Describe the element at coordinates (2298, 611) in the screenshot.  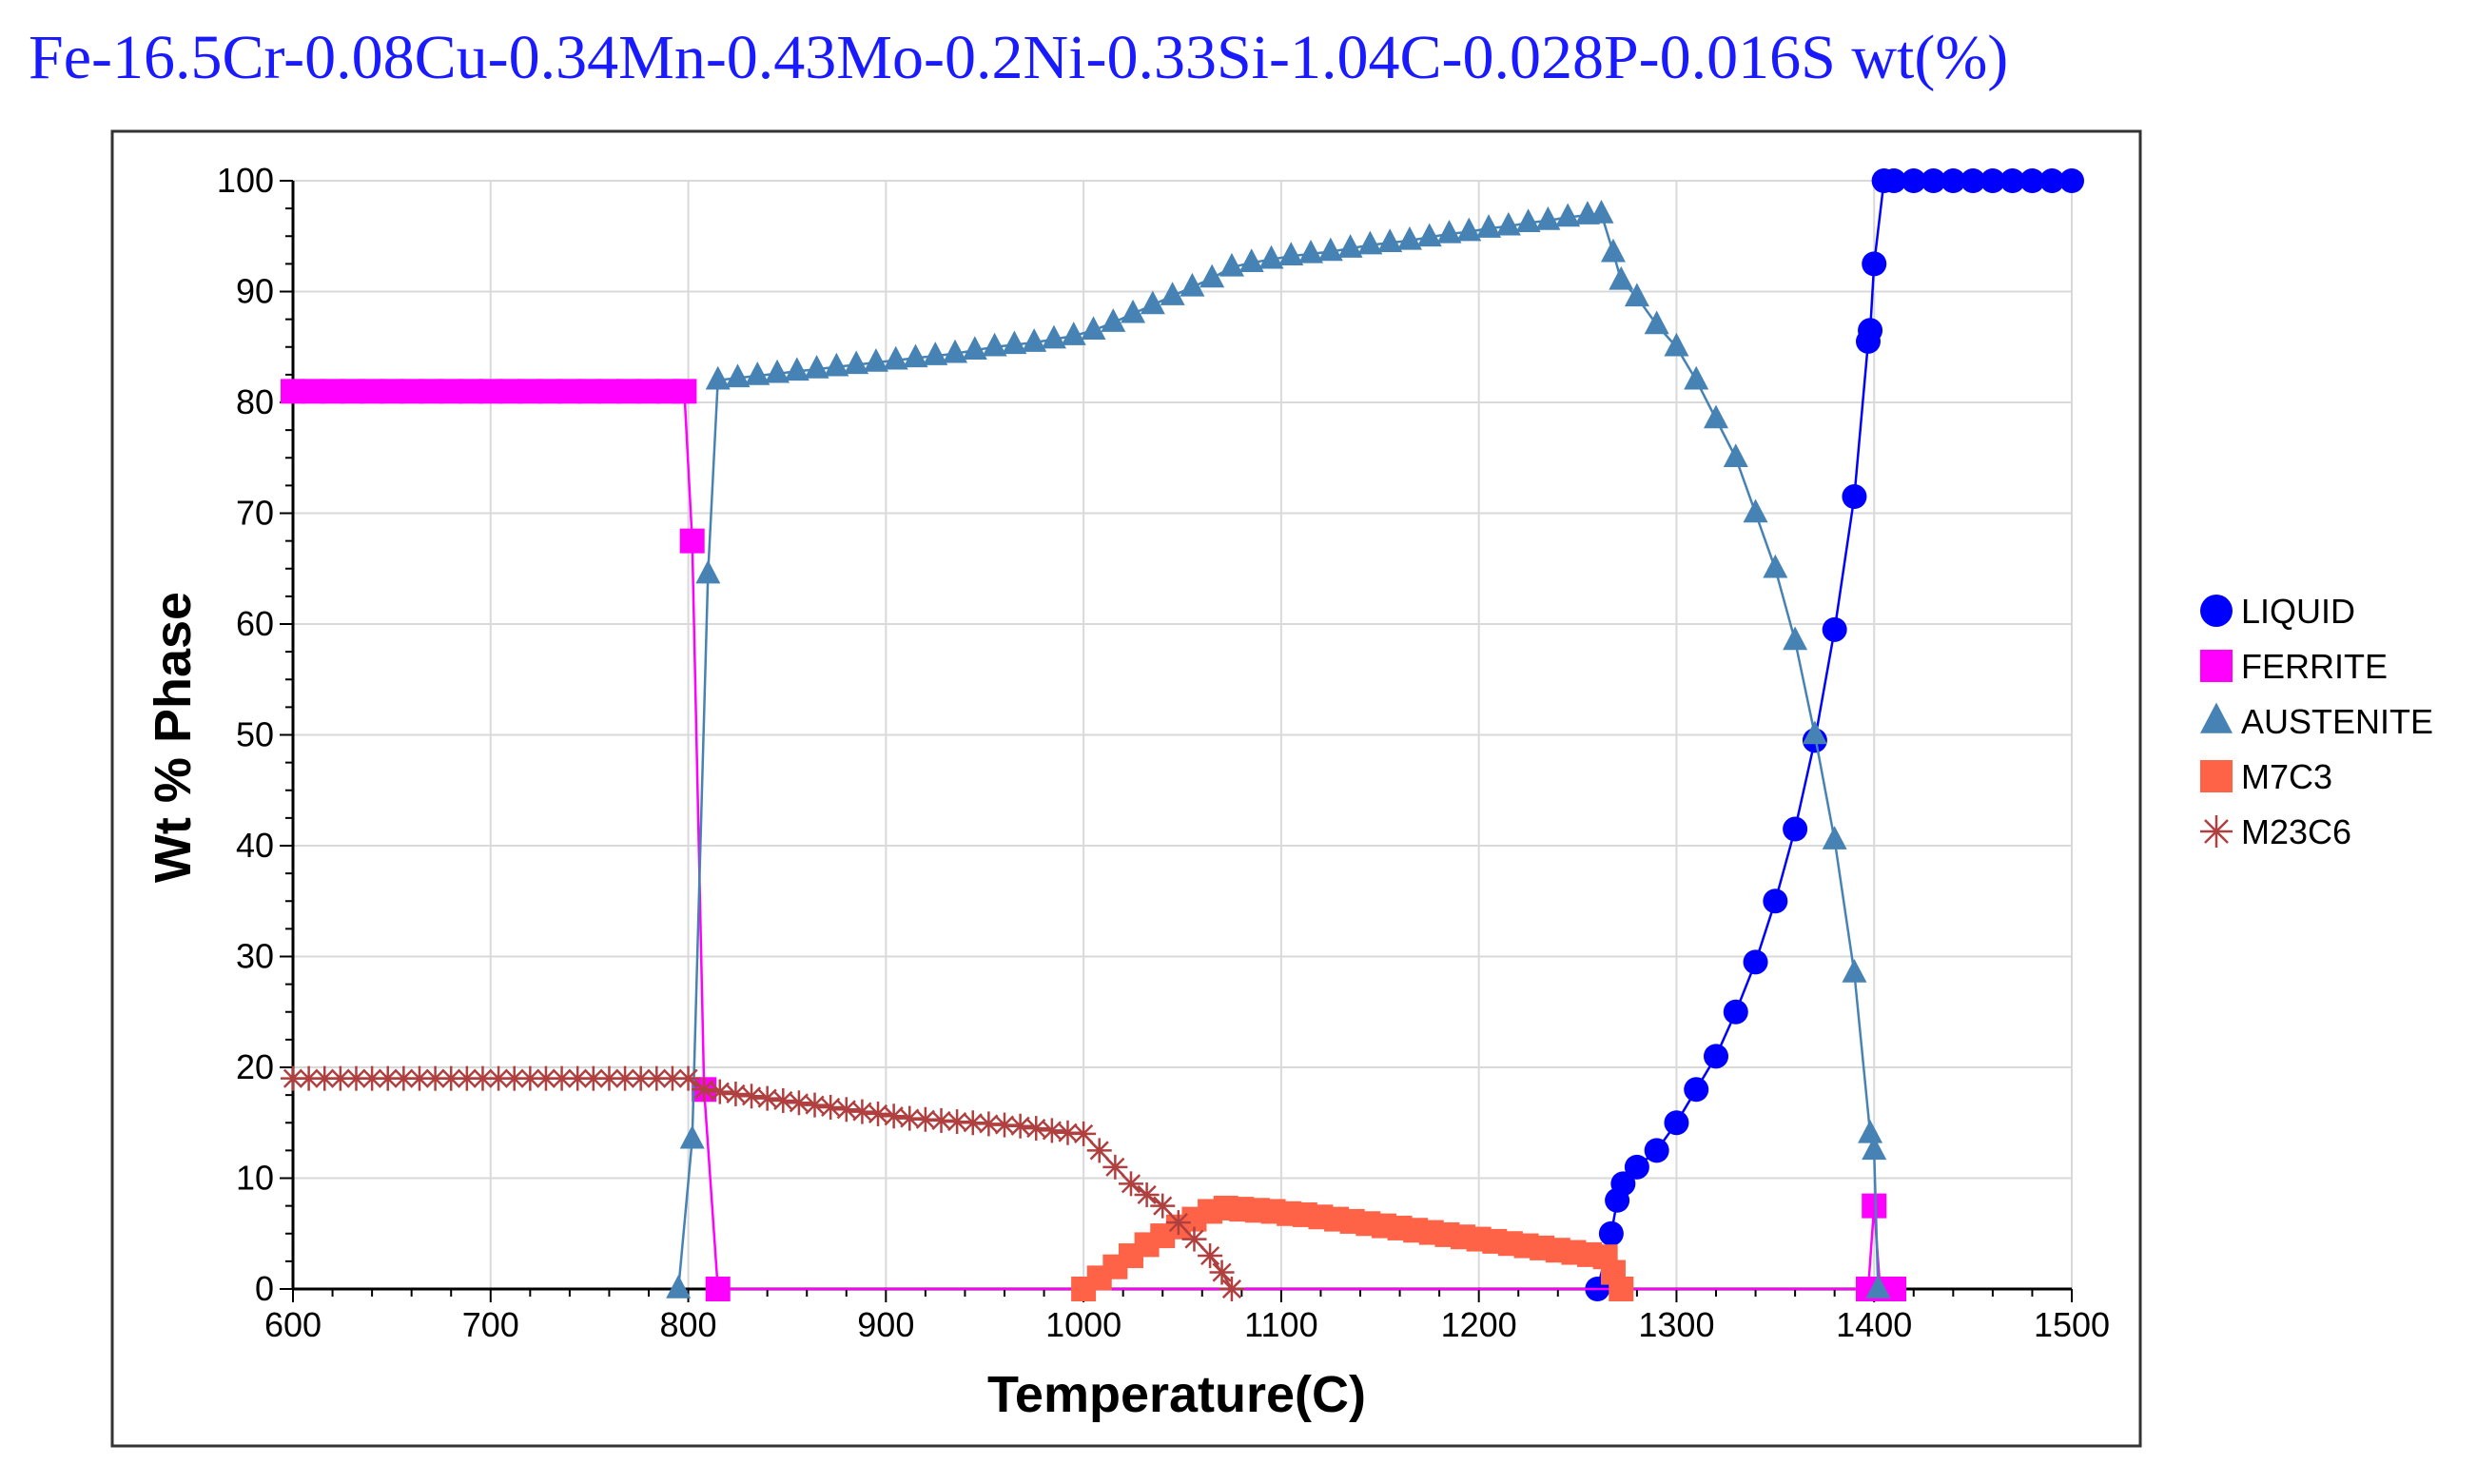
I see `legend-label: LIQUID` at that location.